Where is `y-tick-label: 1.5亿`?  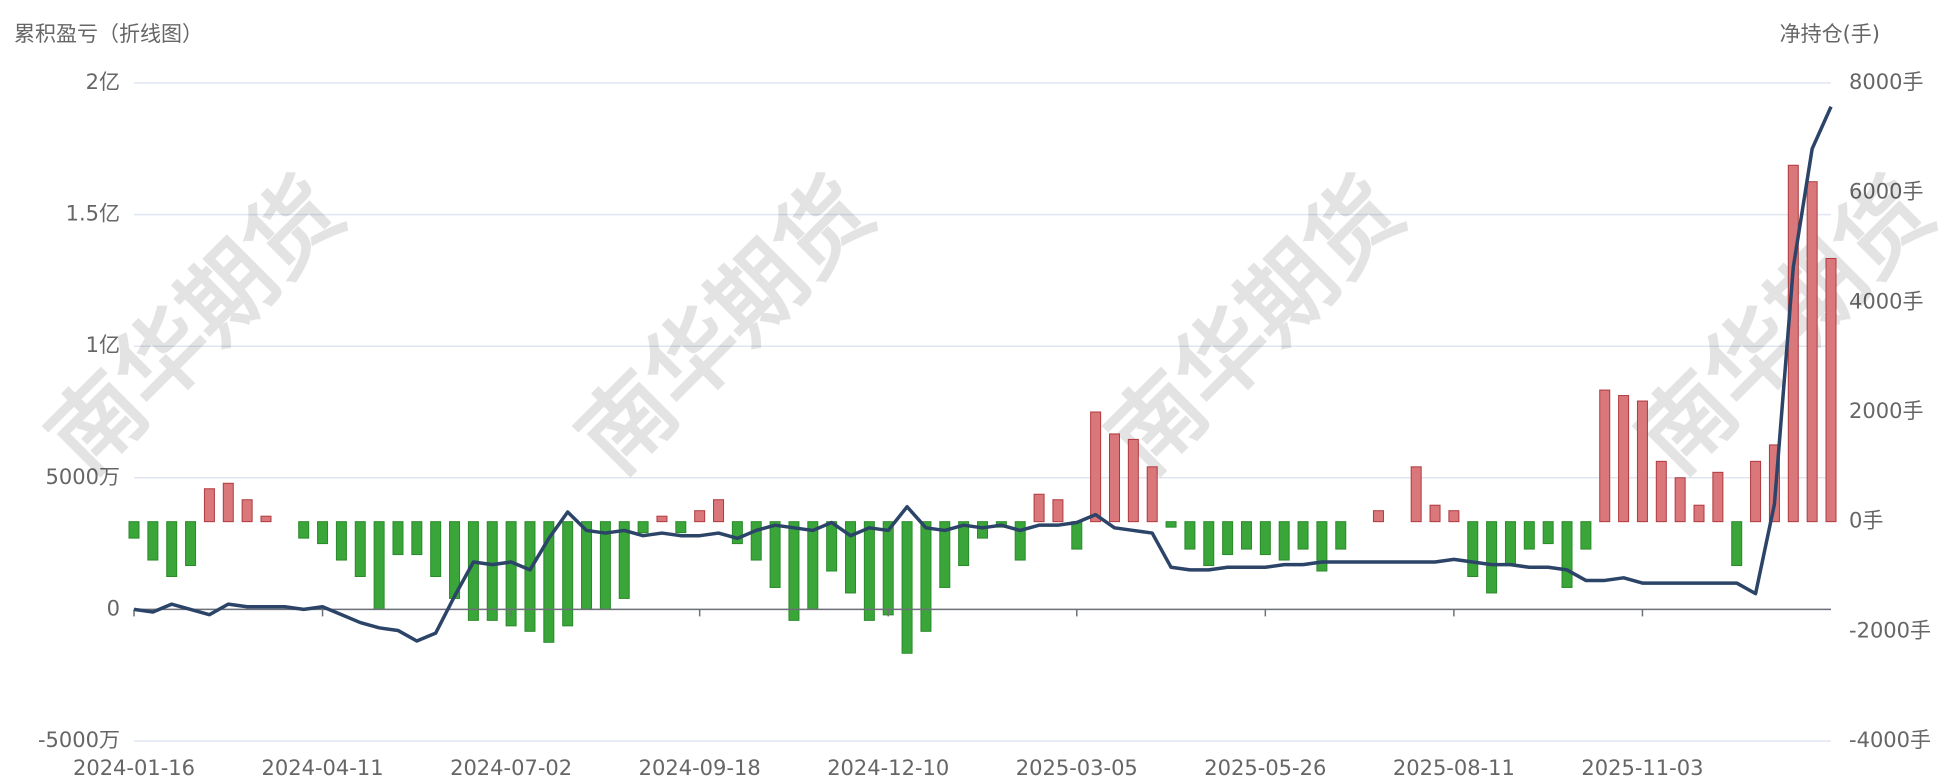
y-tick-label: 1.5亿 is located at coordinates (93, 214).